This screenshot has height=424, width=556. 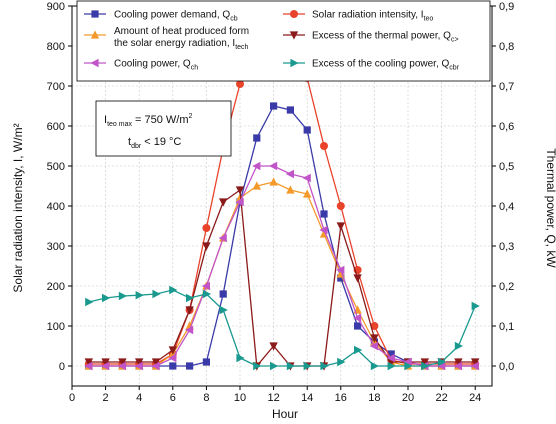 I want to click on annotation-line-2: tdbr < 19 °C, so click(x=154, y=143).